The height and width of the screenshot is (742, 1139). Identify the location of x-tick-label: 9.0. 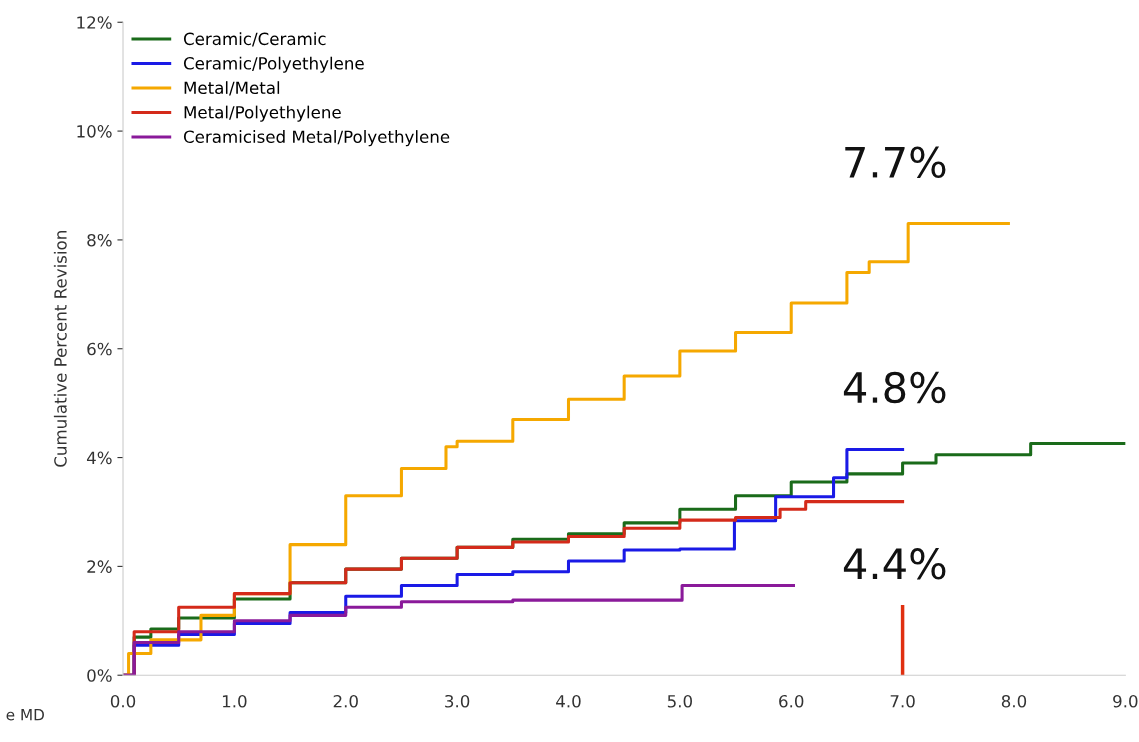
(1125, 701).